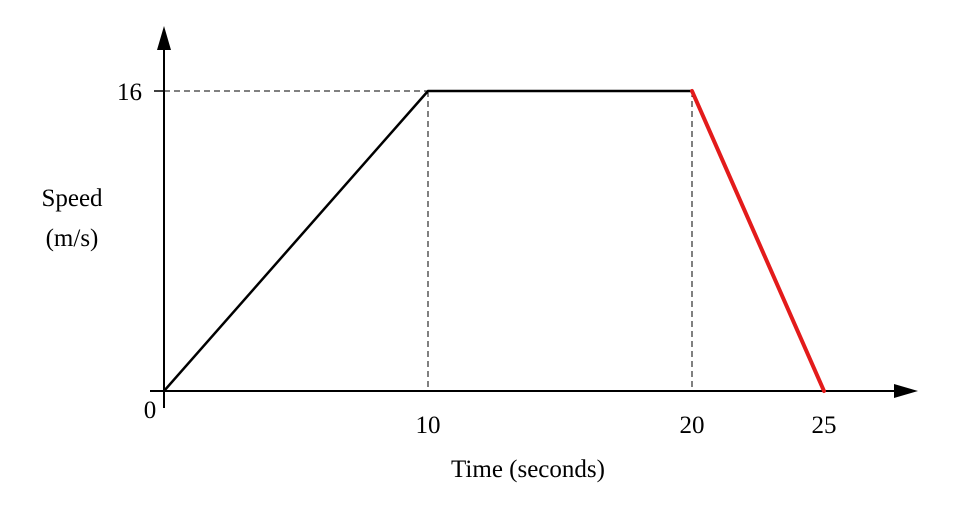 The width and height of the screenshot is (960, 523). Describe the element at coordinates (129, 92) in the screenshot. I see `y-tick-label-16: 16` at that location.